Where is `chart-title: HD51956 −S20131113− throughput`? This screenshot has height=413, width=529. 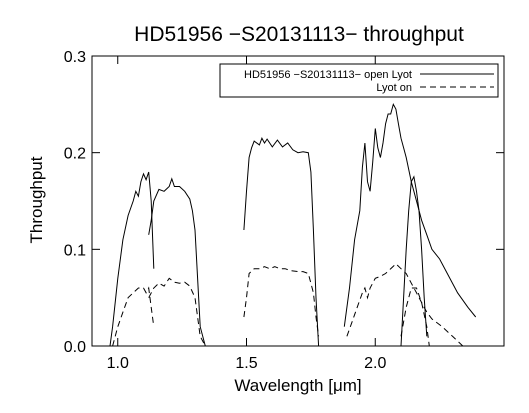
chart-title: HD51956 −S20131113− throughput is located at coordinates (299, 34).